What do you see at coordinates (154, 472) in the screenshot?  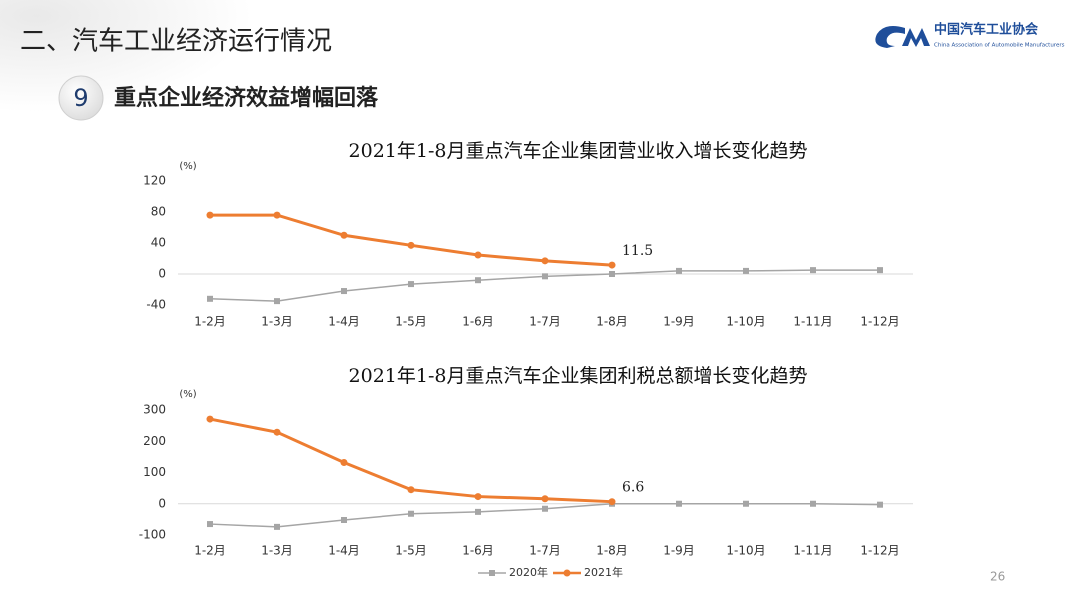 I see `y-tick-label: 100` at bounding box center [154, 472].